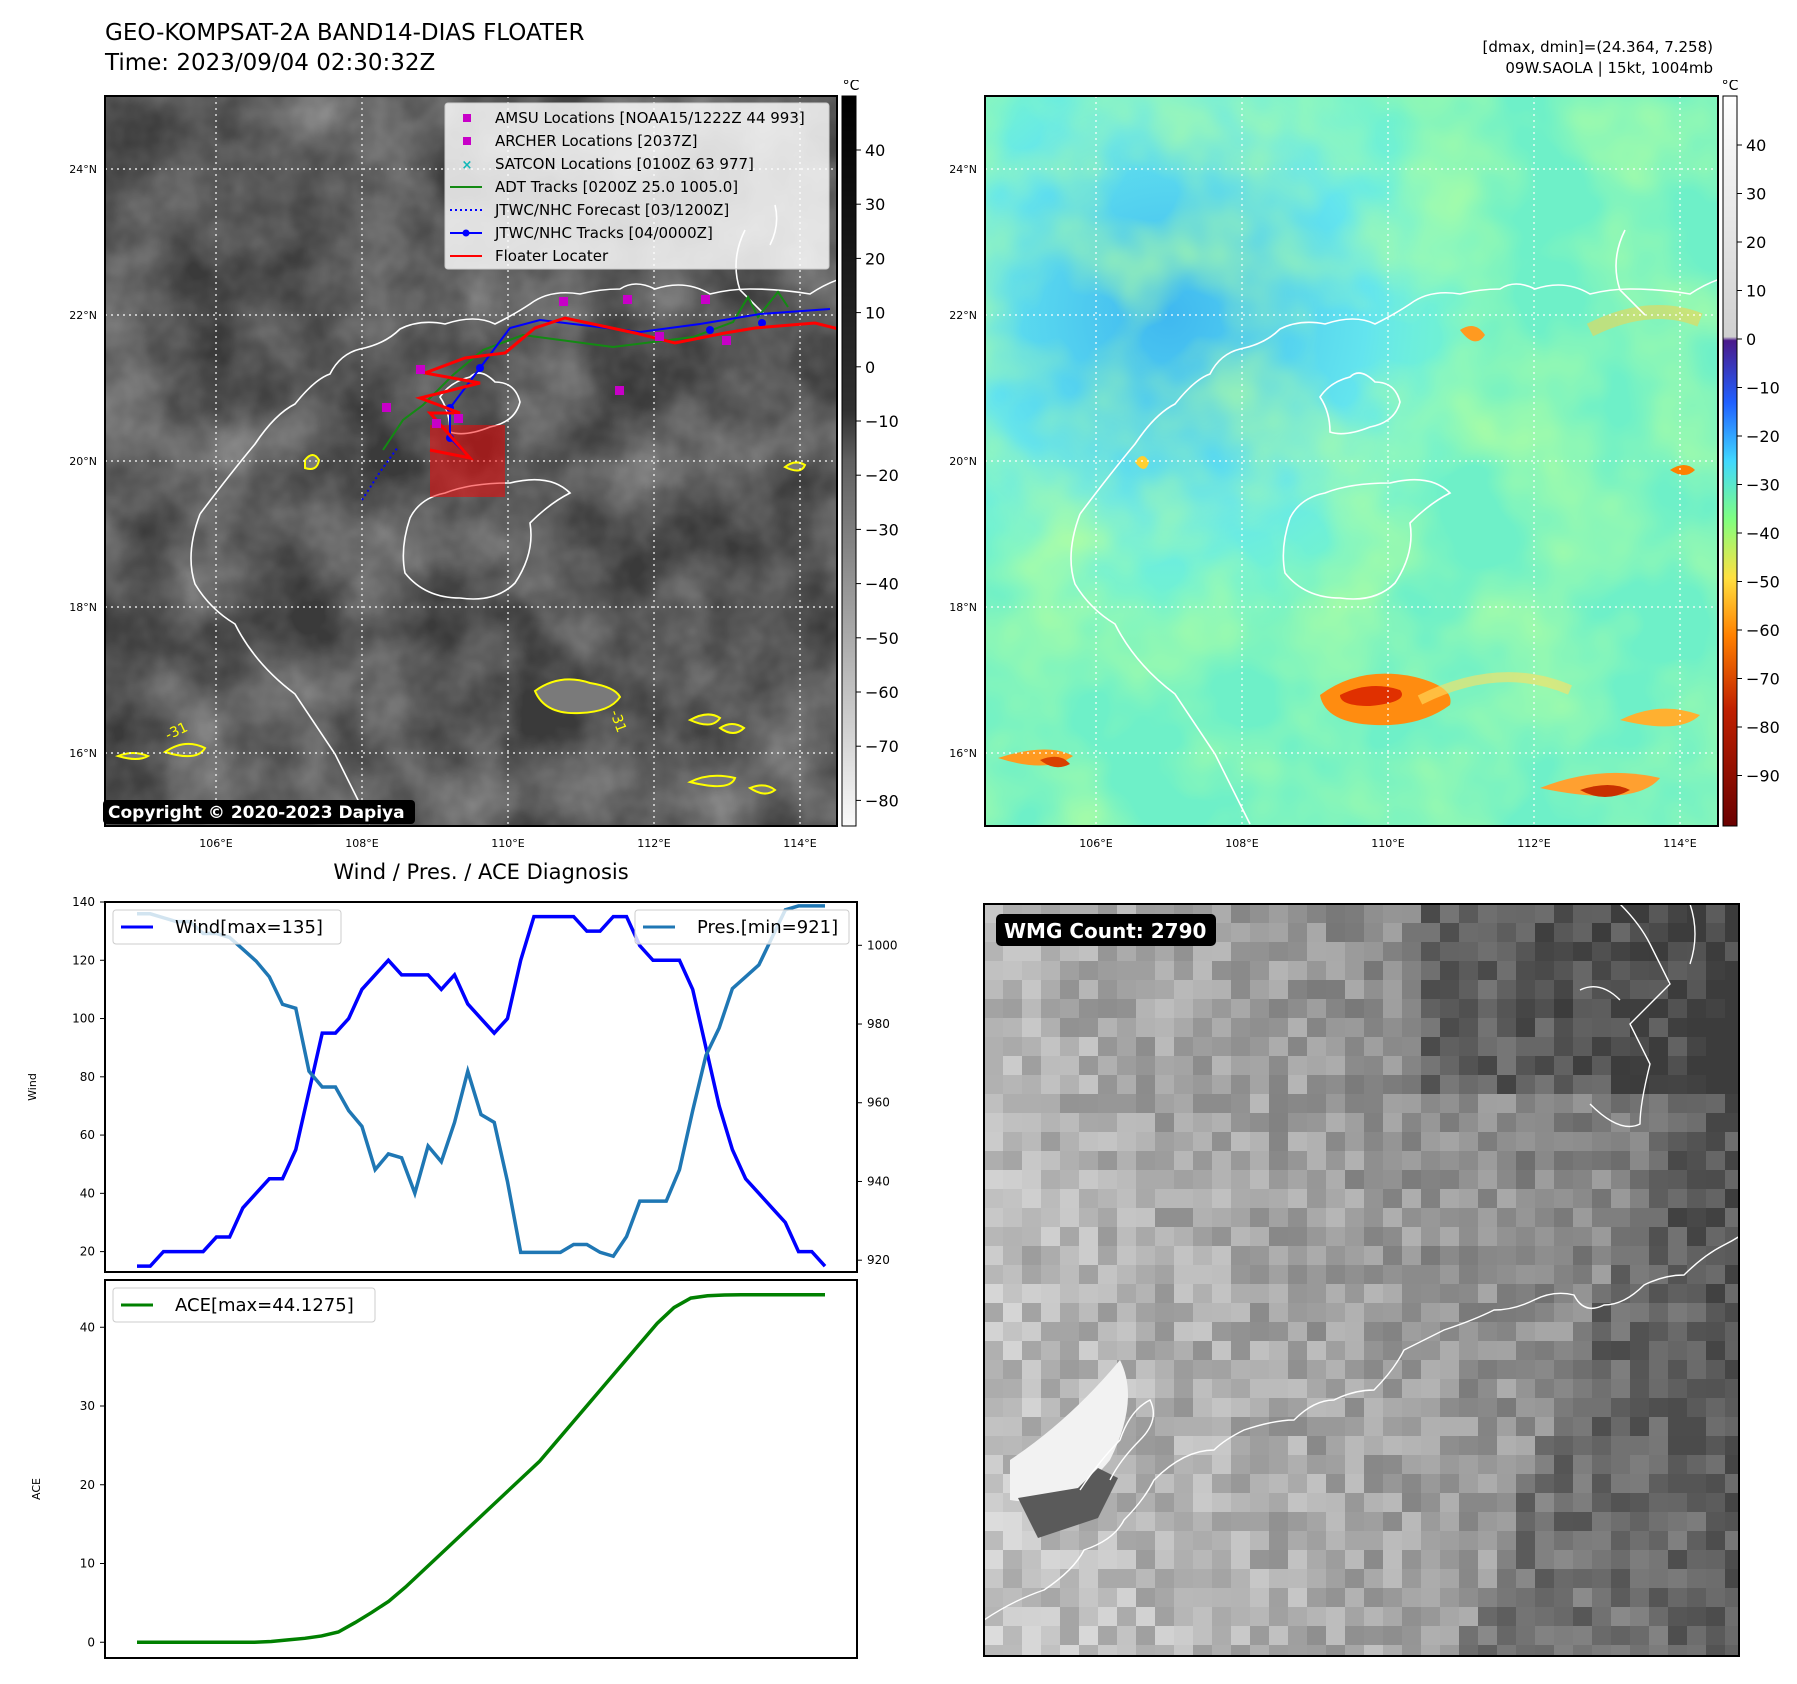 The width and height of the screenshot is (1797, 1684). Describe the element at coordinates (244, 1305) in the screenshot. I see `ace-legend` at that location.